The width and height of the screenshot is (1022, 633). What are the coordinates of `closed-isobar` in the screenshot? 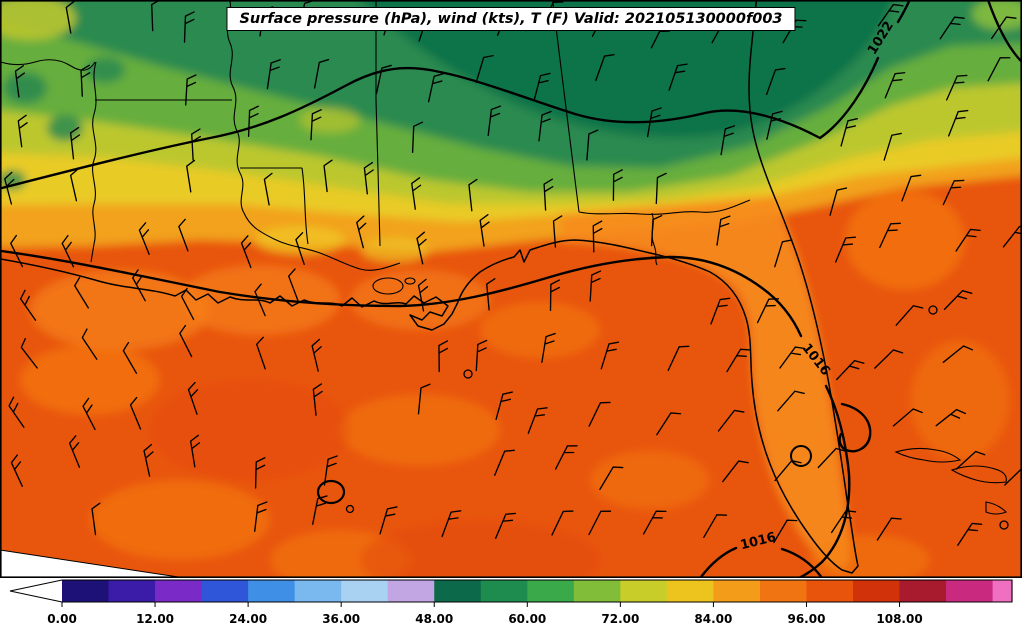 It's located at (331, 492).